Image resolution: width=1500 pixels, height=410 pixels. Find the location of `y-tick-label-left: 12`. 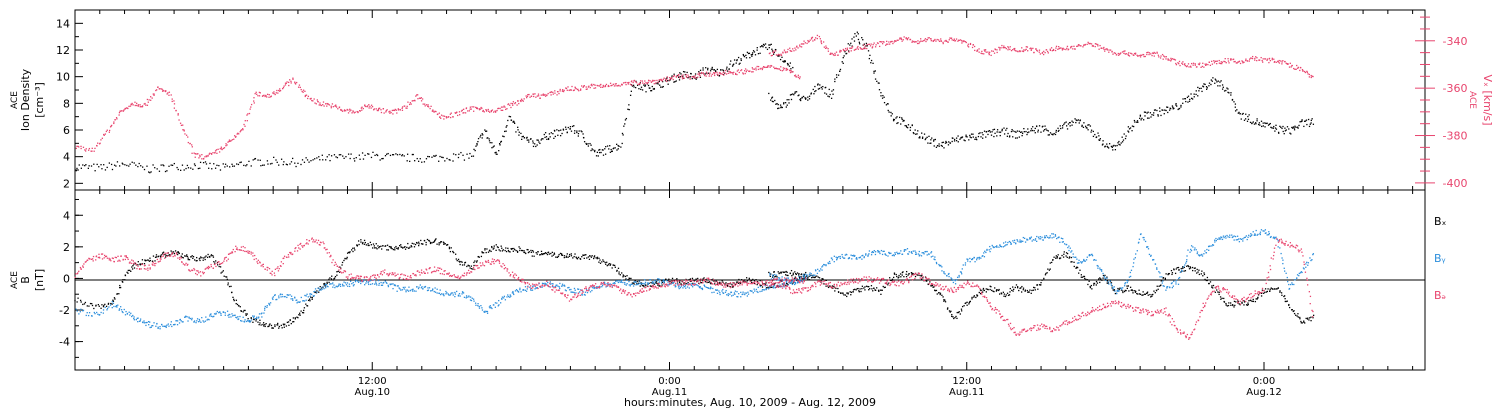

y-tick-label-left: 12 is located at coordinates (63, 50).